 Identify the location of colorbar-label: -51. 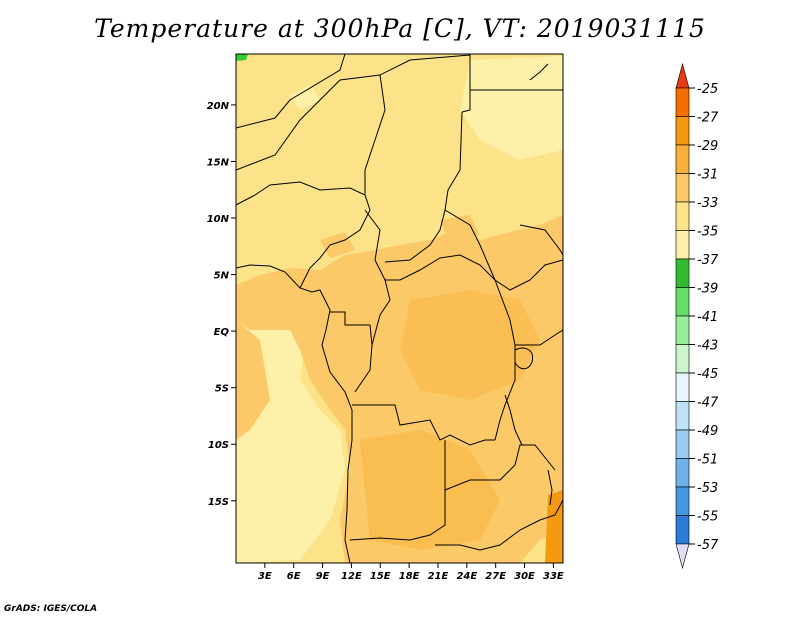
(707, 460).